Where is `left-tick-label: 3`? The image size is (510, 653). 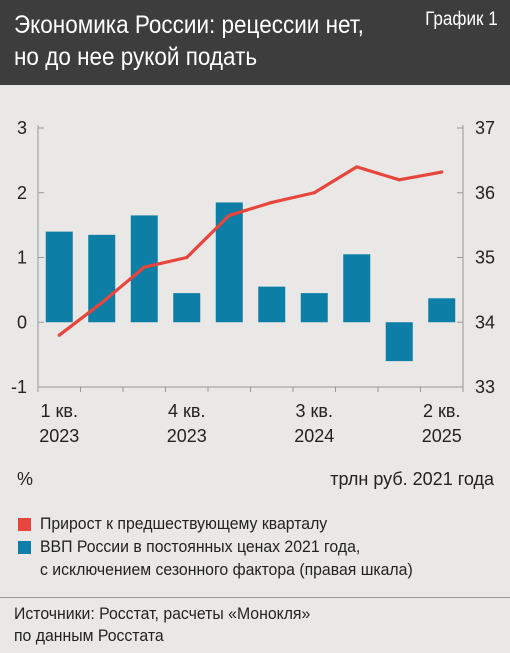
left-tick-label: 3 is located at coordinates (22, 128).